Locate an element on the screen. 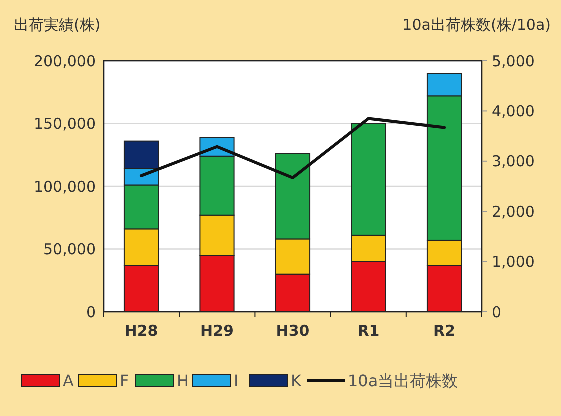 The height and width of the screenshot is (416, 561). legend-label: H is located at coordinates (183, 381).